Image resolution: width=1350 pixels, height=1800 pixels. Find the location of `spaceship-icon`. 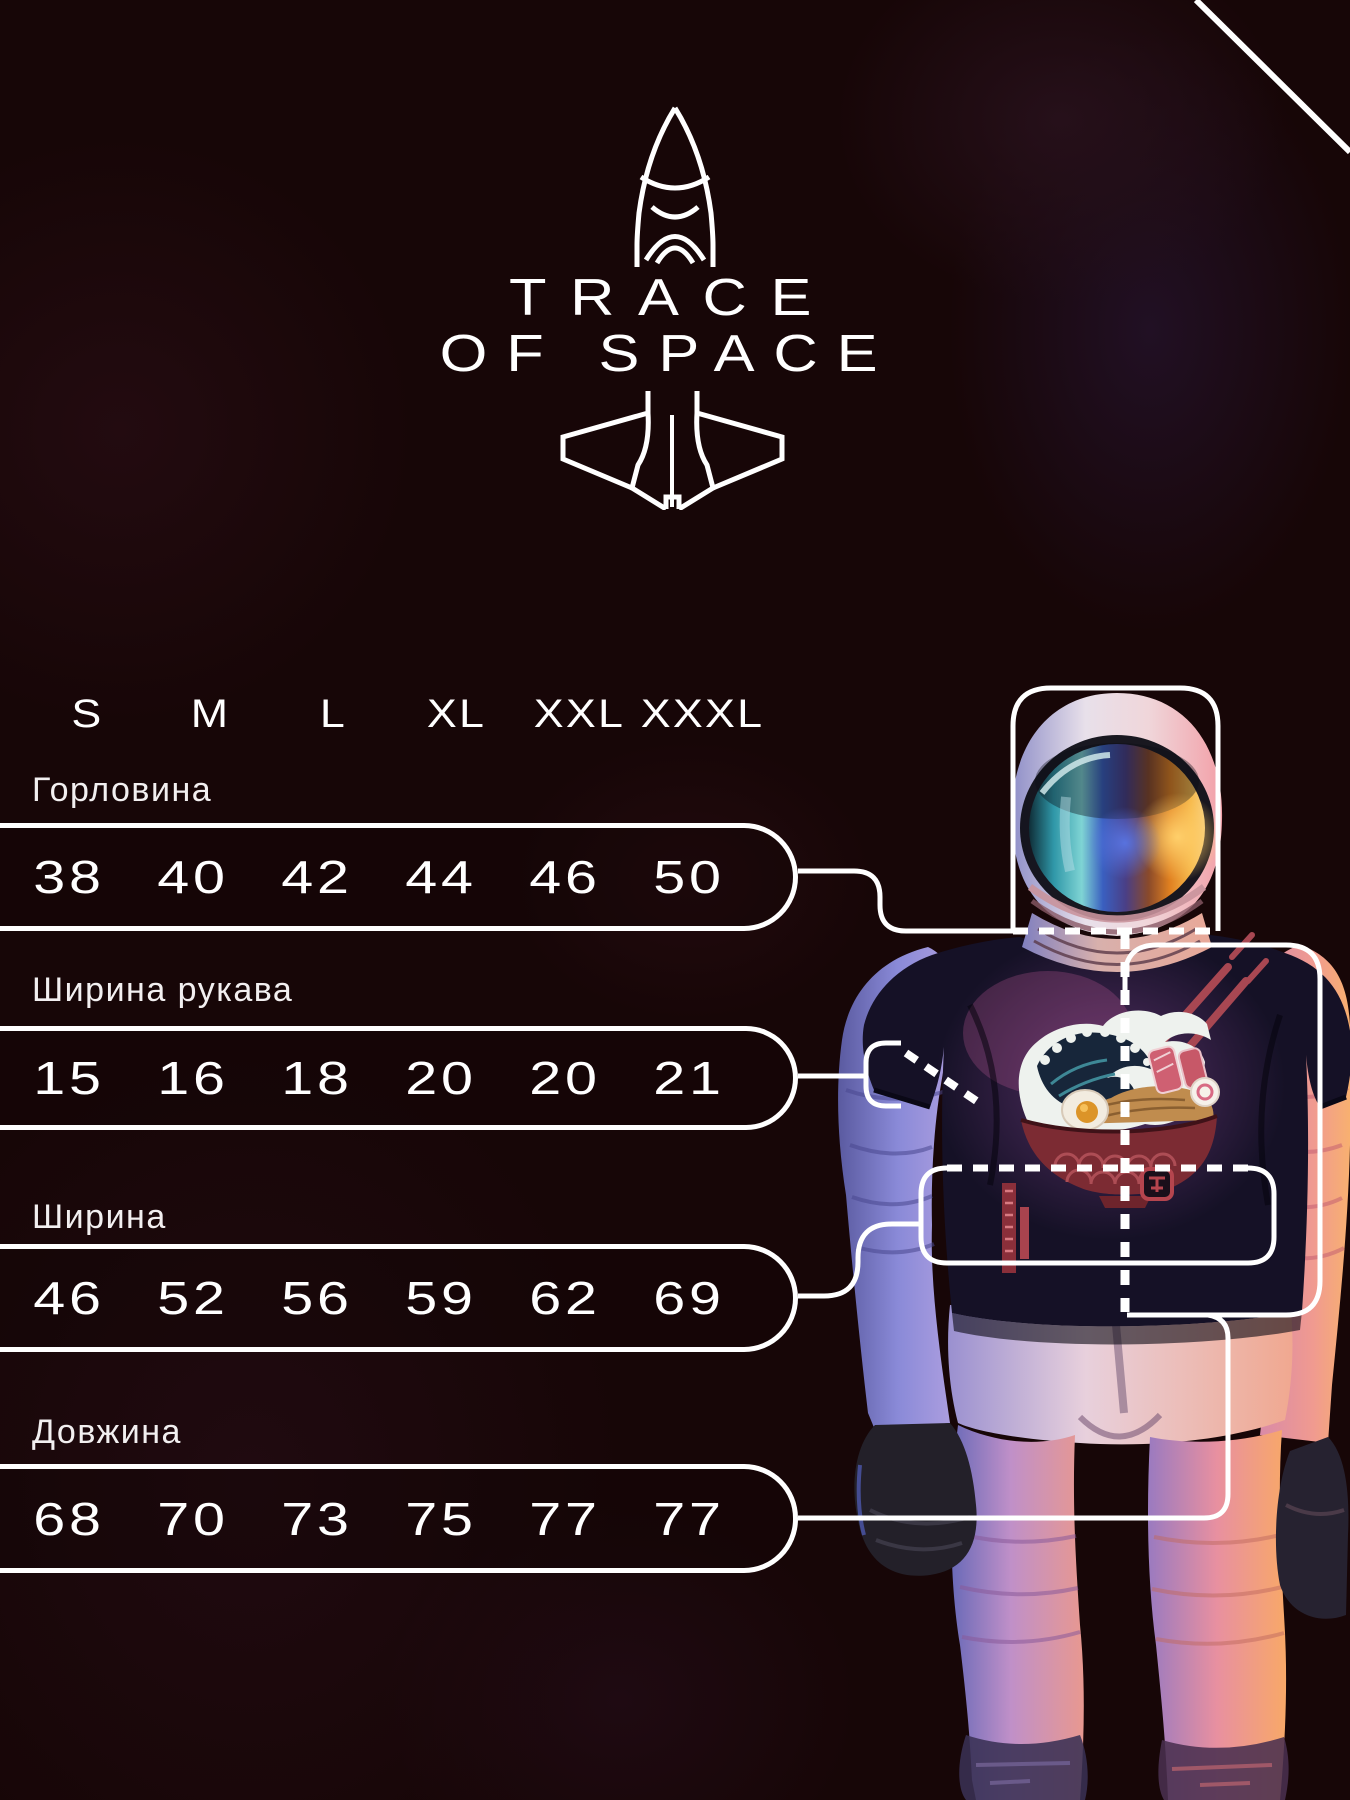

spaceship-icon is located at coordinates (672, 450).